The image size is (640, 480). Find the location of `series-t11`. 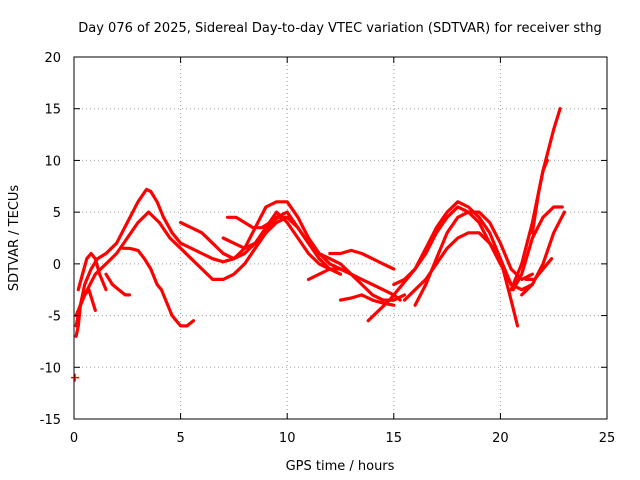

series-t11 is located at coordinates (362, 259).